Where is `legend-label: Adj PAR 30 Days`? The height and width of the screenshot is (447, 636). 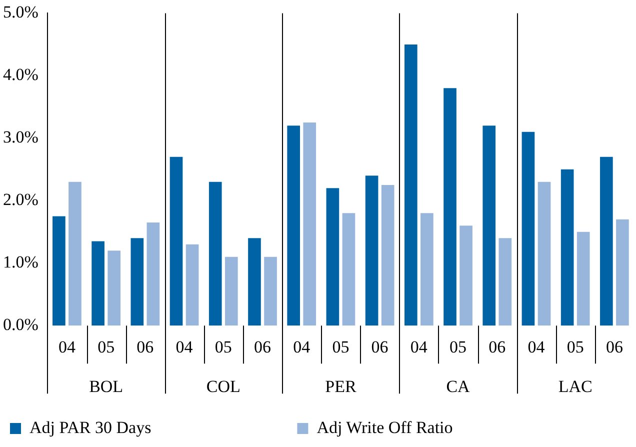
legend-label: Adj PAR 30 Days is located at coordinates (159, 427).